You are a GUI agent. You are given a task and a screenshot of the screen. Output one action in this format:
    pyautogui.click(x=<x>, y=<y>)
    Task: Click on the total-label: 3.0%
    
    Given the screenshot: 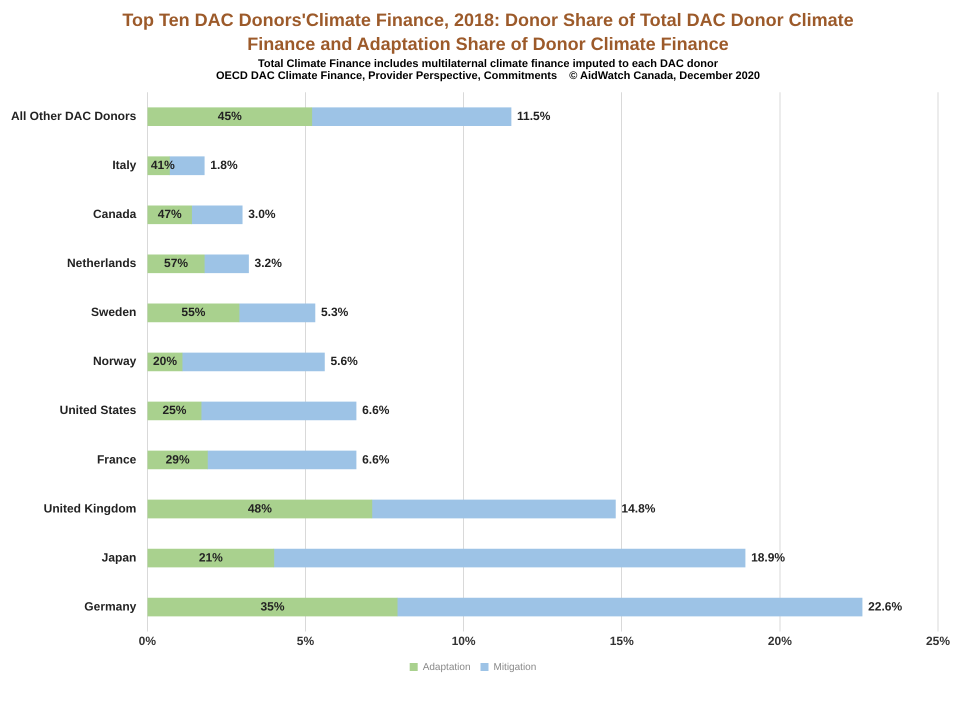 What is the action you would take?
    pyautogui.click(x=262, y=214)
    